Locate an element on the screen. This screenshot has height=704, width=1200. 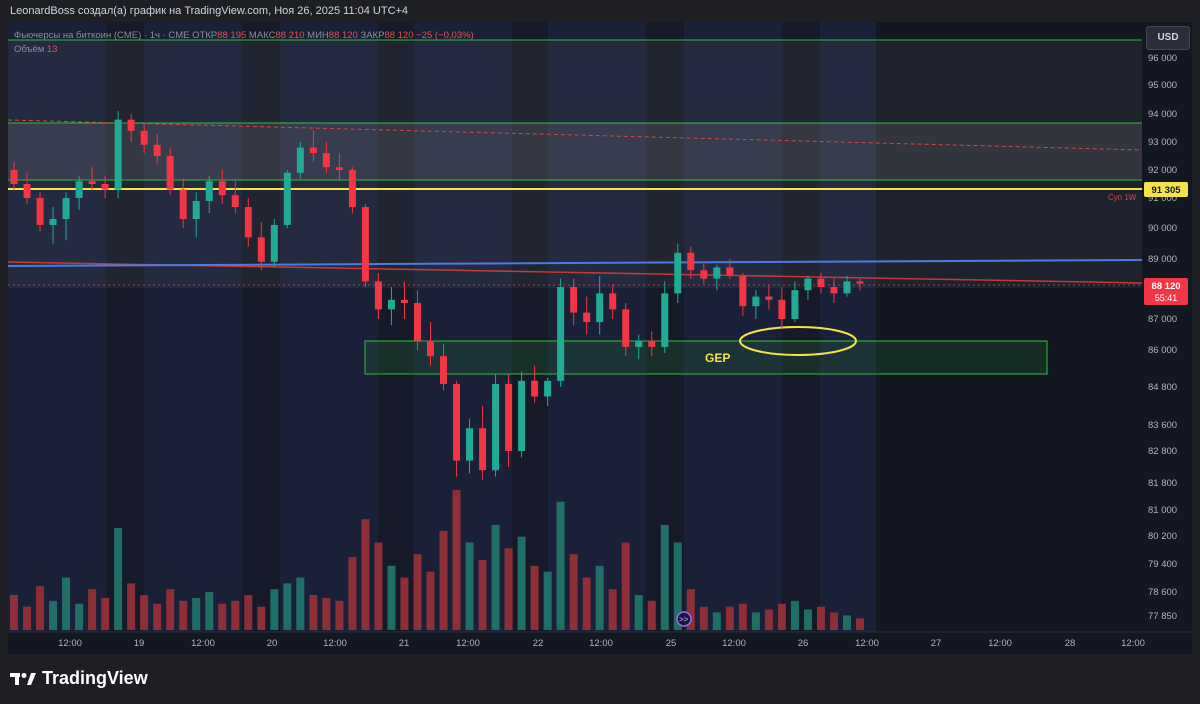
time-axis is located at coordinates (600, 643).